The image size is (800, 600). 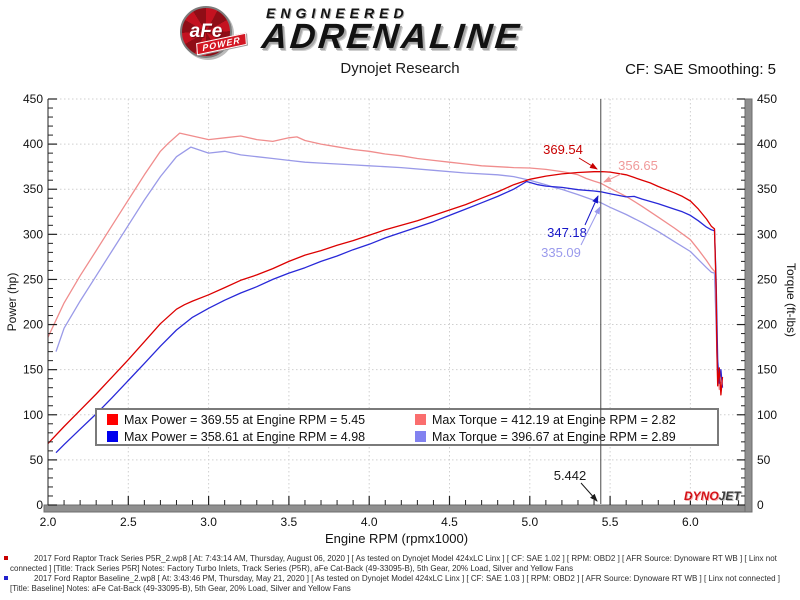 What do you see at coordinates (33, 279) in the screenshot?
I see `y-axis-tick-label-left: 250` at bounding box center [33, 279].